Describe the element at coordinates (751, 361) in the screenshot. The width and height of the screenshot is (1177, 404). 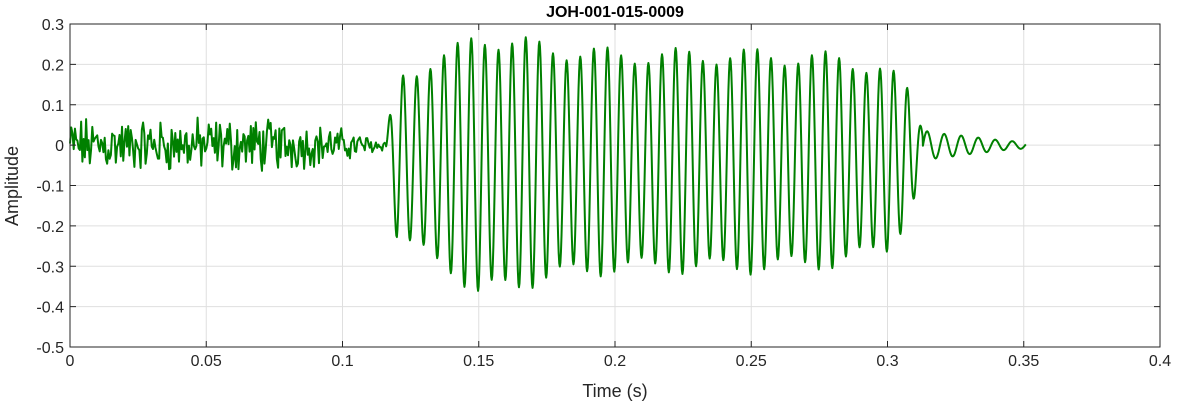
I see `x-tick-label: 0.25` at that location.